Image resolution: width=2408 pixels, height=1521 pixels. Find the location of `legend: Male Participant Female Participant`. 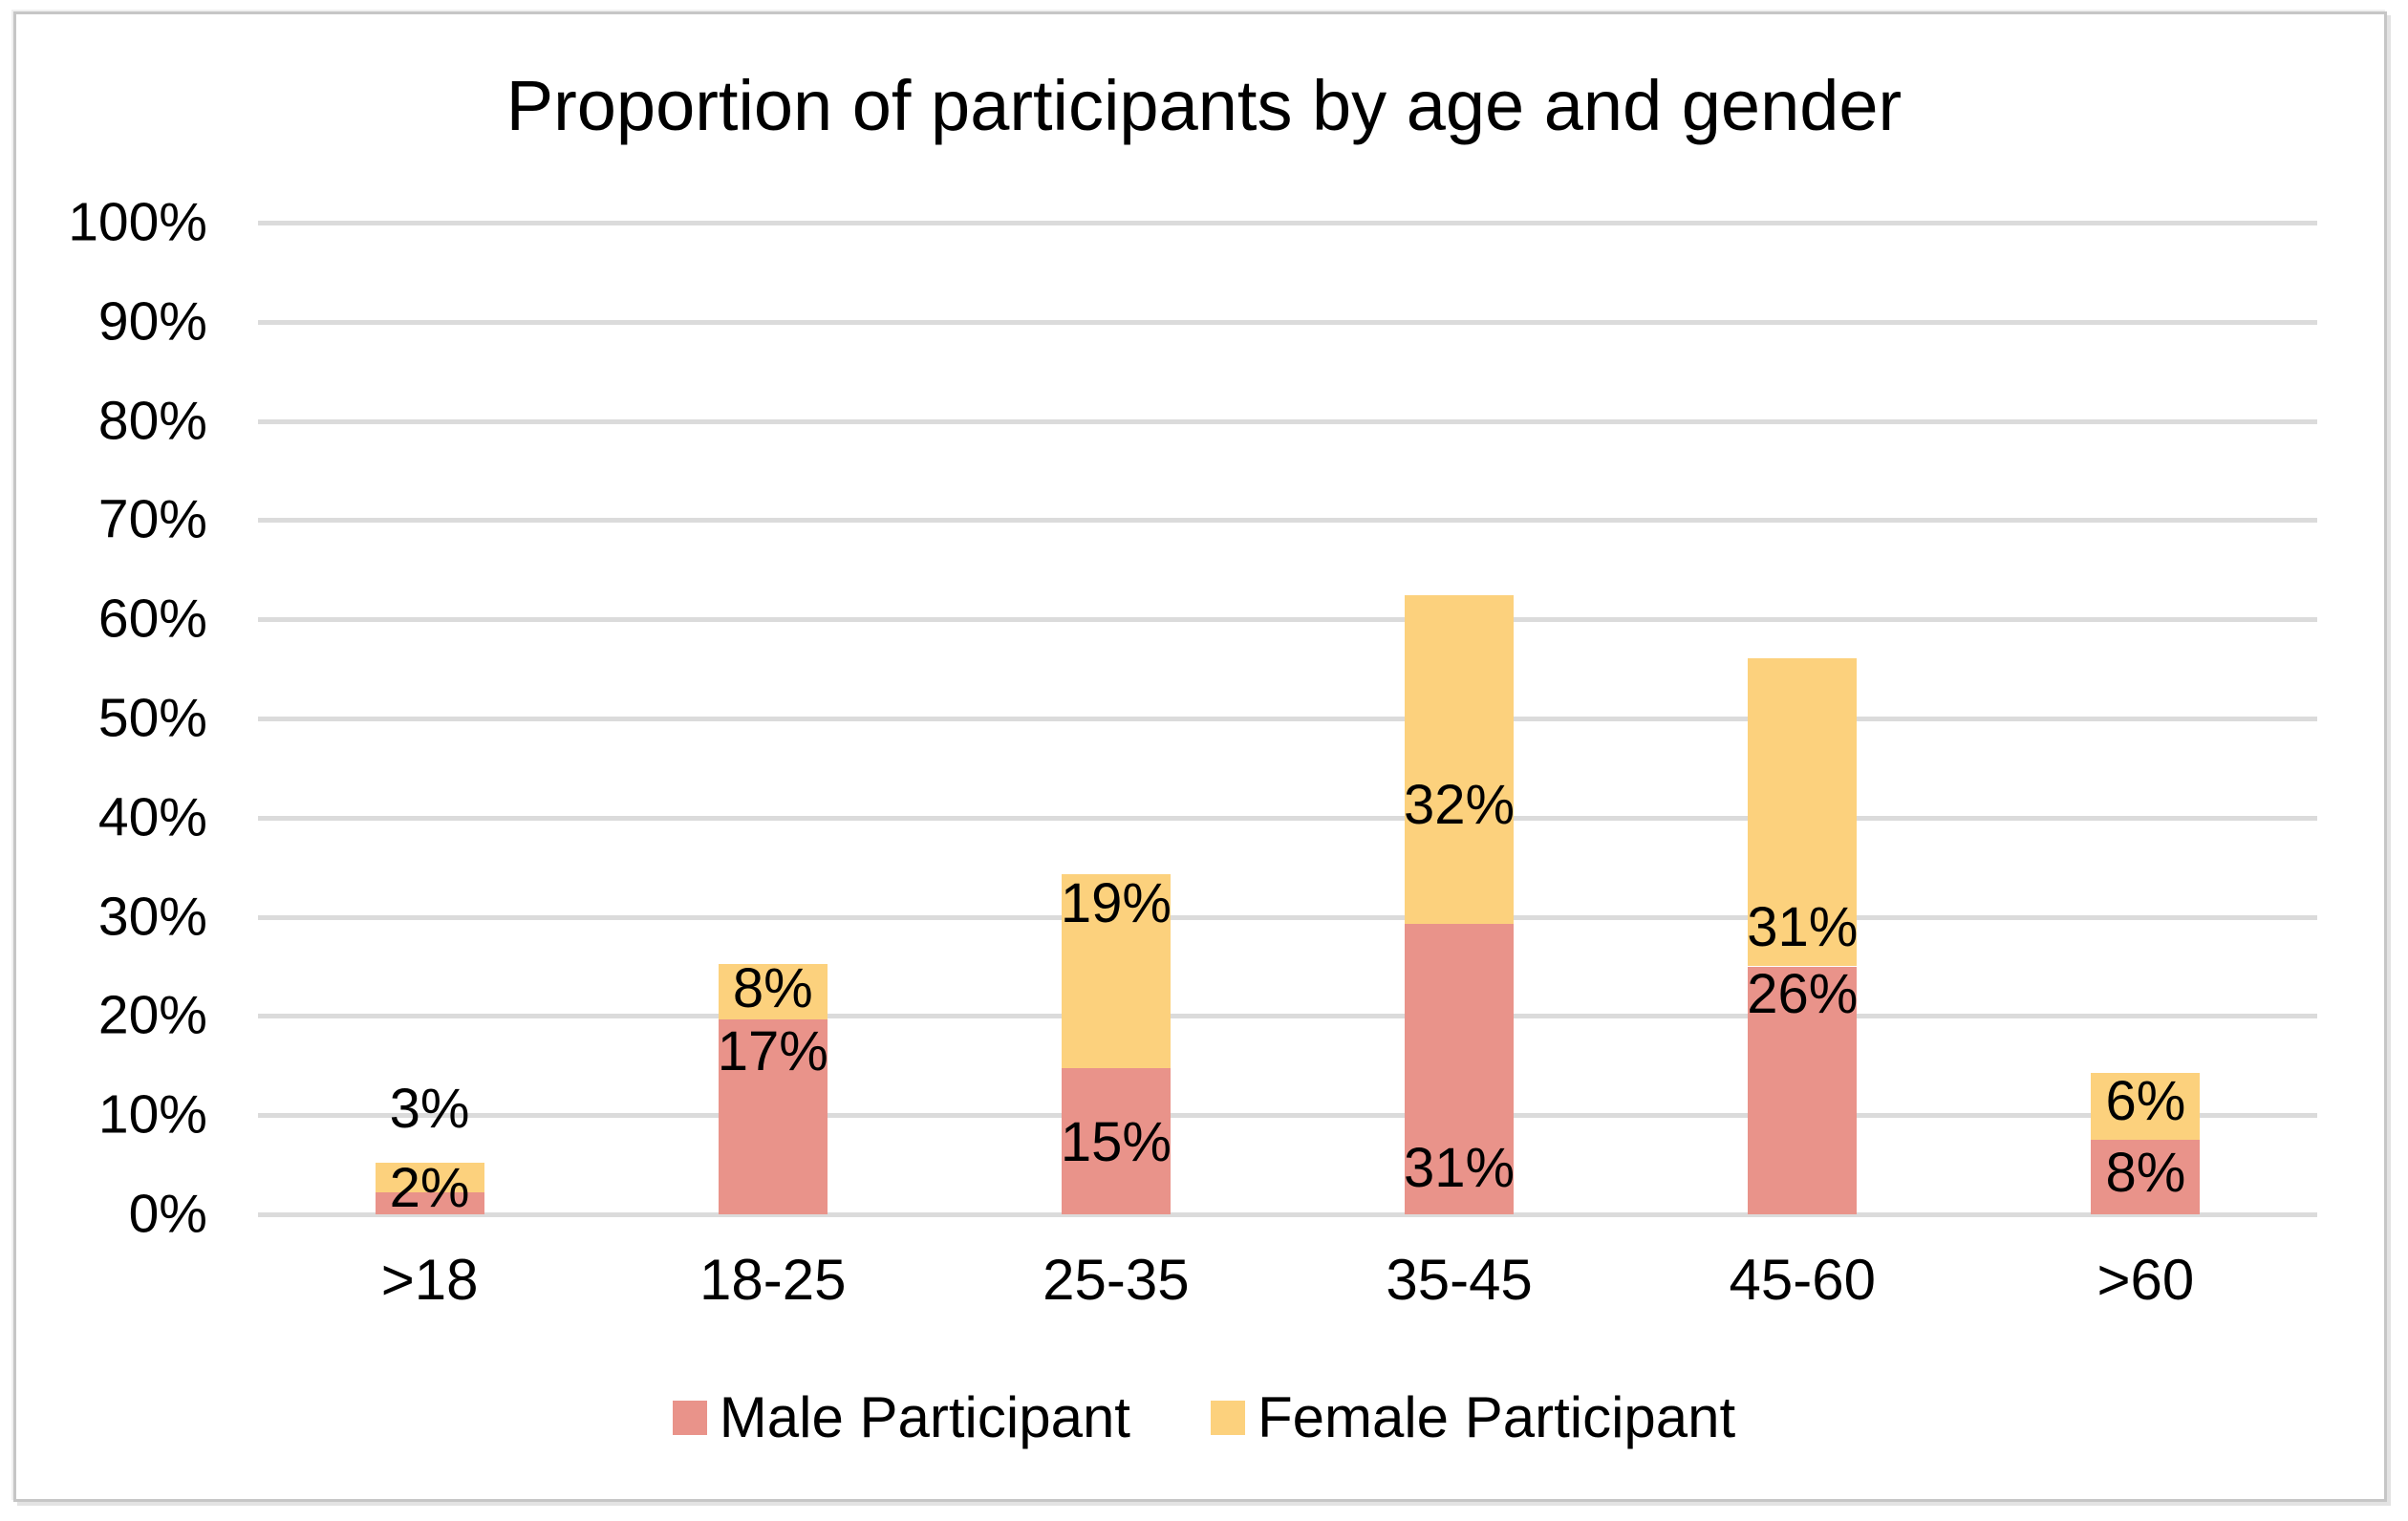

legend: Male Participant Female Participant is located at coordinates (1204, 1418).